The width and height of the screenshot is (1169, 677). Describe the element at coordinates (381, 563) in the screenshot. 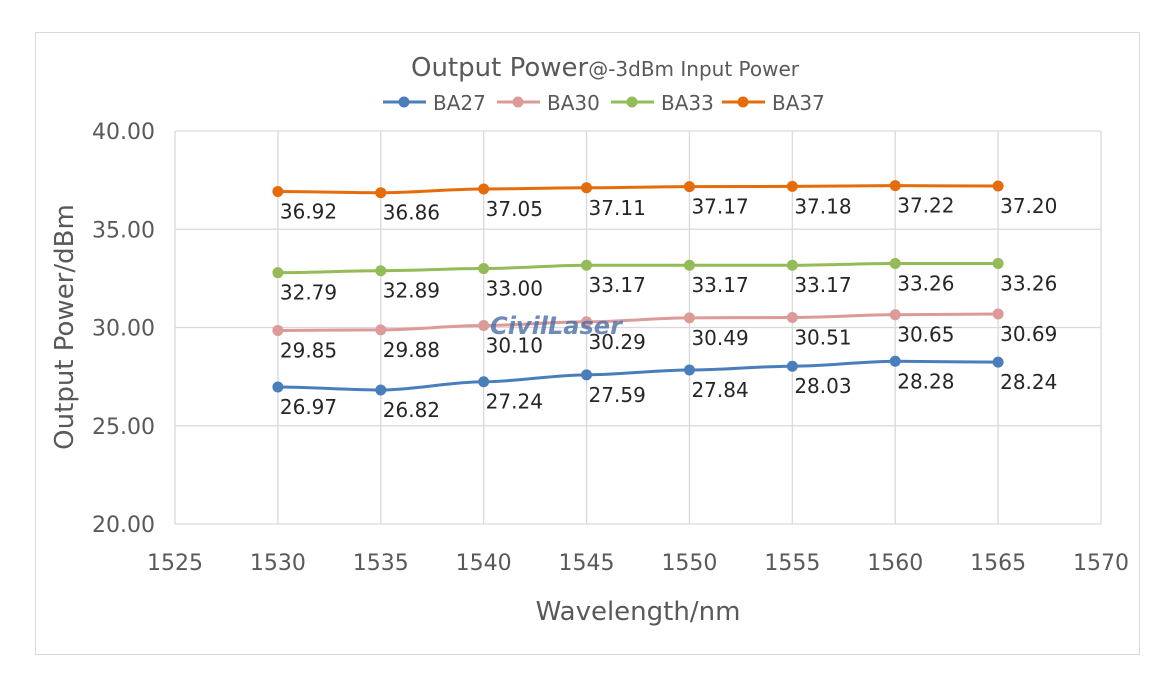

I see `x-tick-label: 1535` at that location.